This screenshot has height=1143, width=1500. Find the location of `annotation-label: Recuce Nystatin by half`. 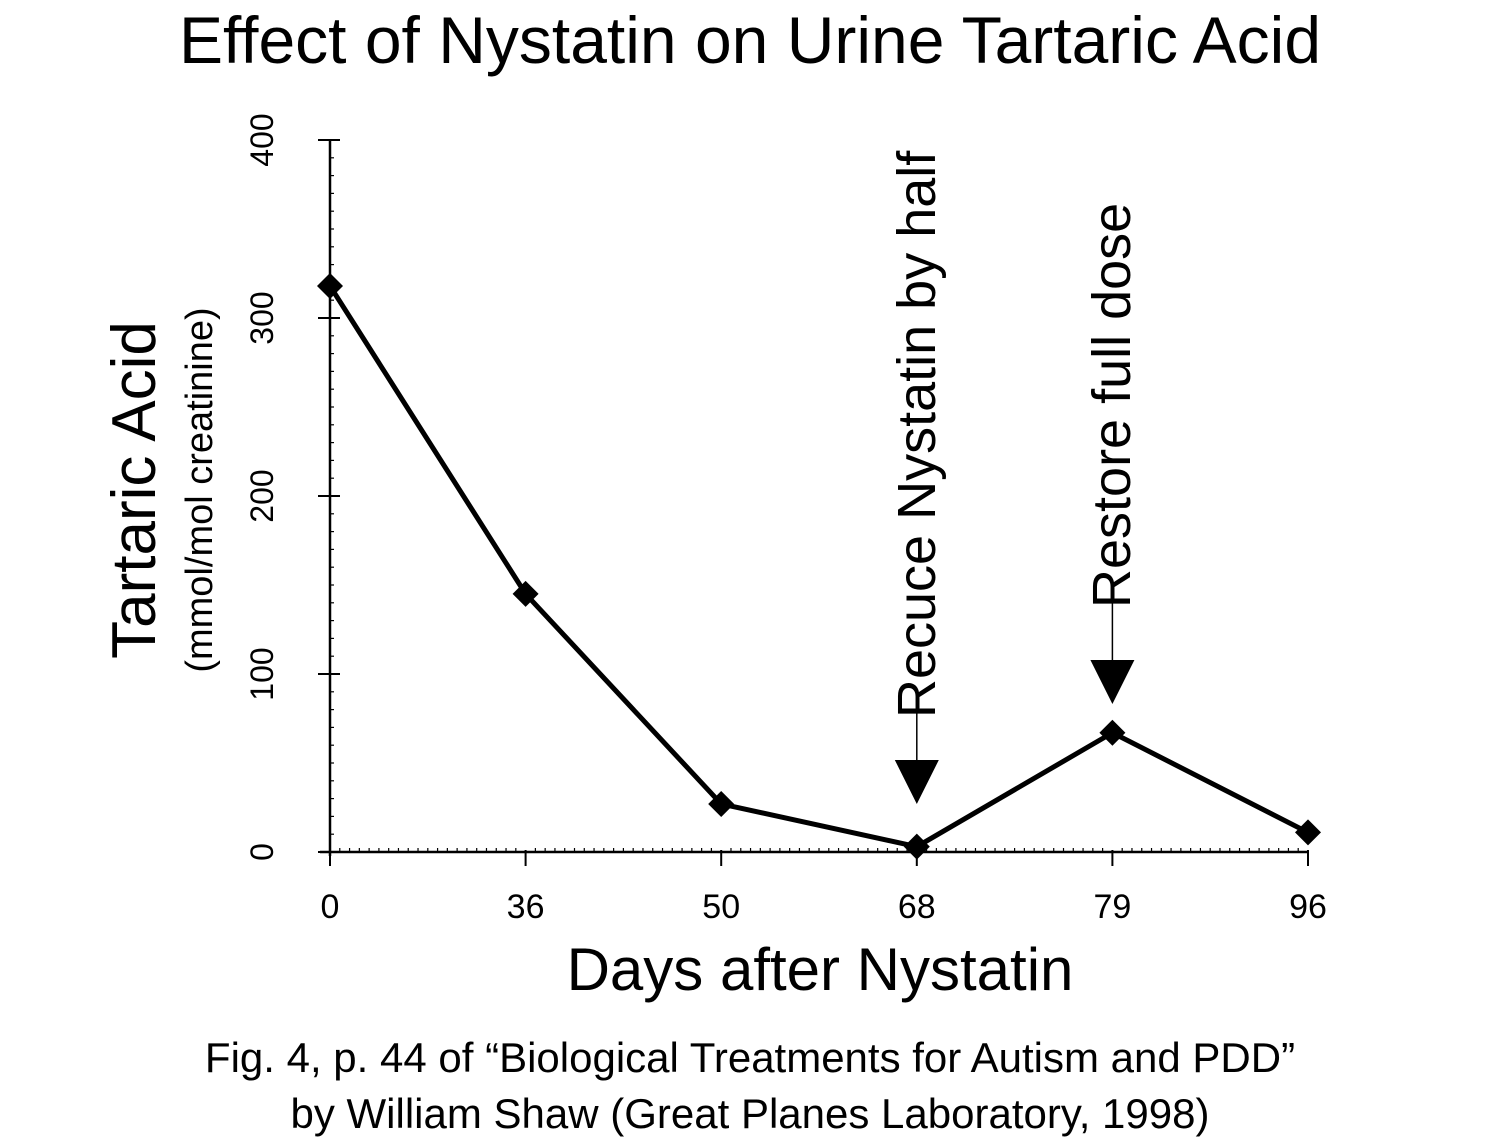

annotation-label: Recuce Nystatin by half is located at coordinates (917, 434).